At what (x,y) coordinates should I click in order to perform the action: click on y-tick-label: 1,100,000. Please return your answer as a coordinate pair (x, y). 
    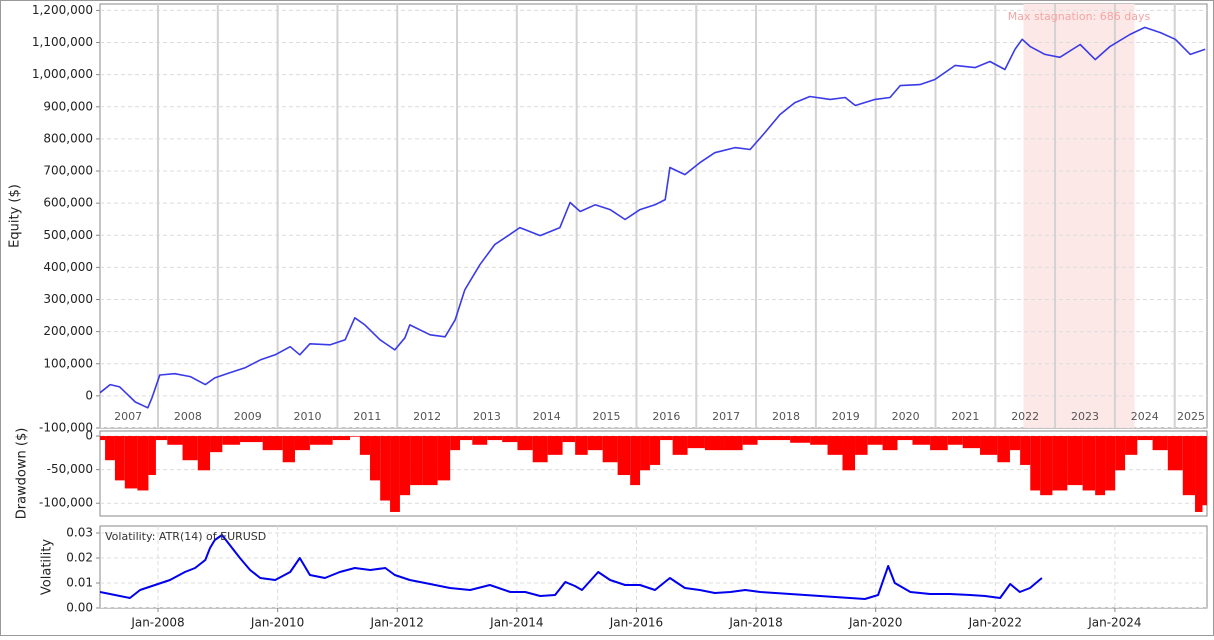
    Looking at the image, I should click on (62, 42).